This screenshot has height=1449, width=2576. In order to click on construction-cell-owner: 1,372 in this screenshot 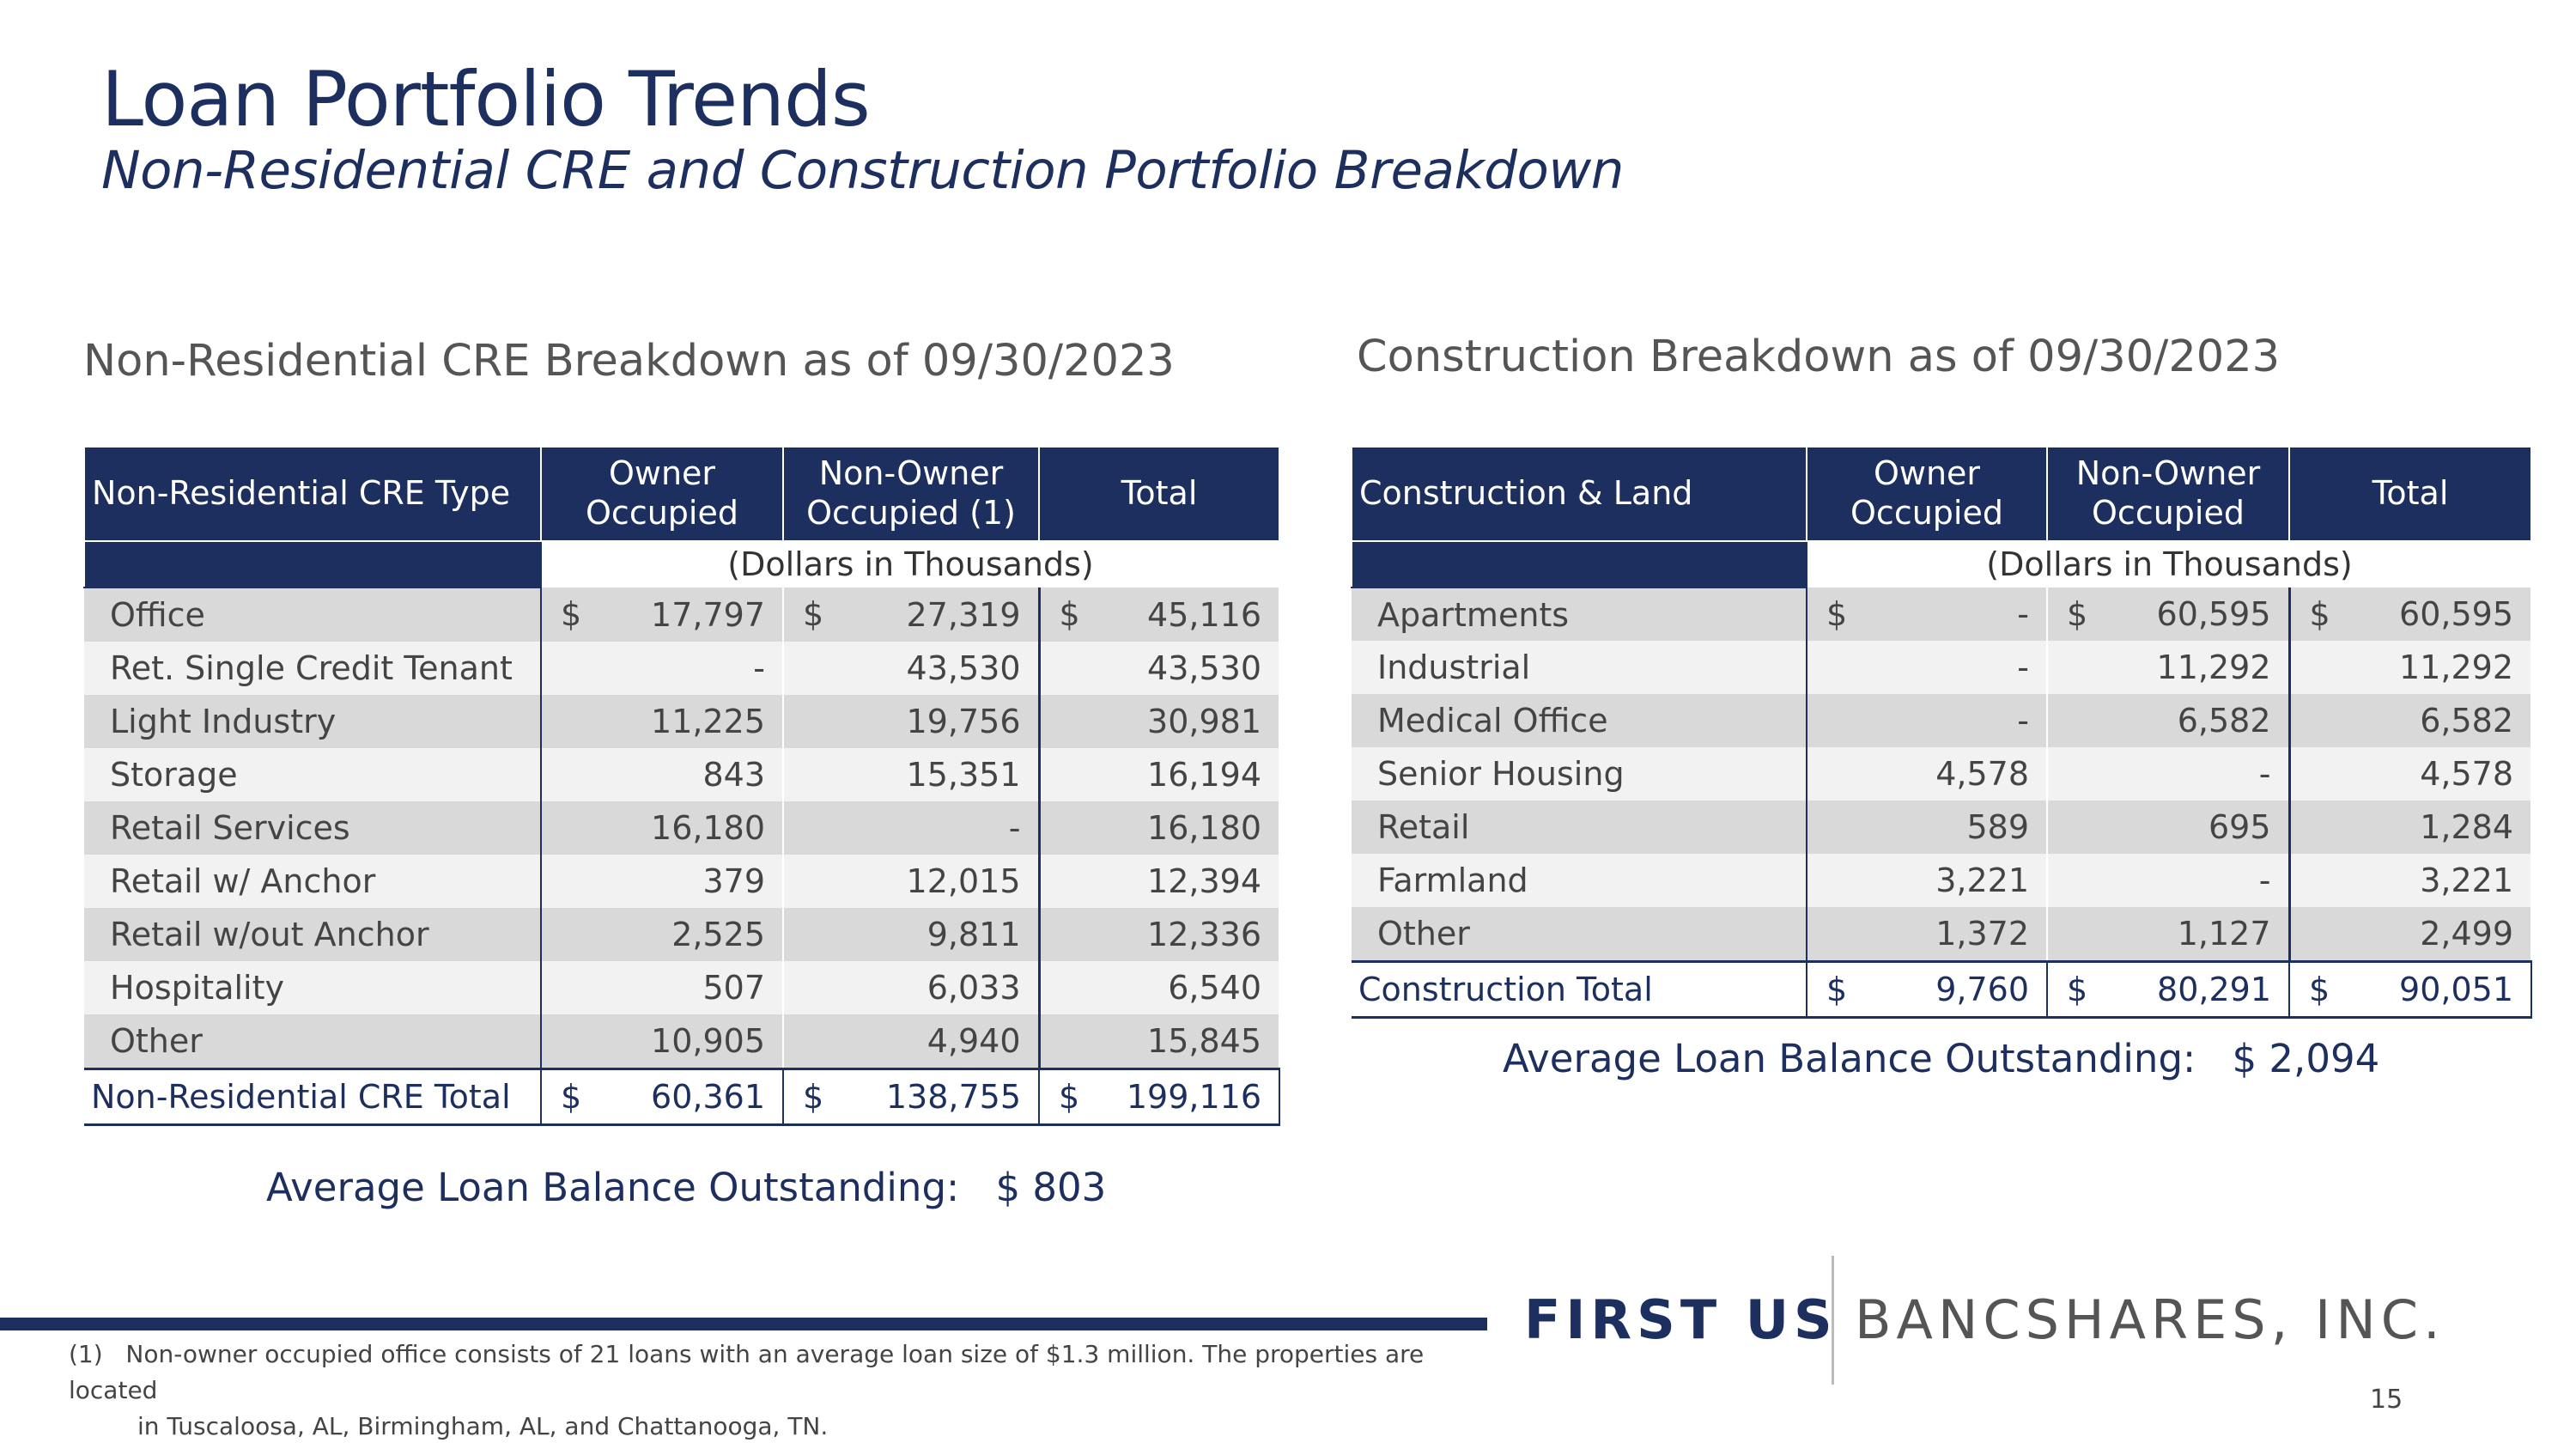, I will do `click(1928, 934)`.